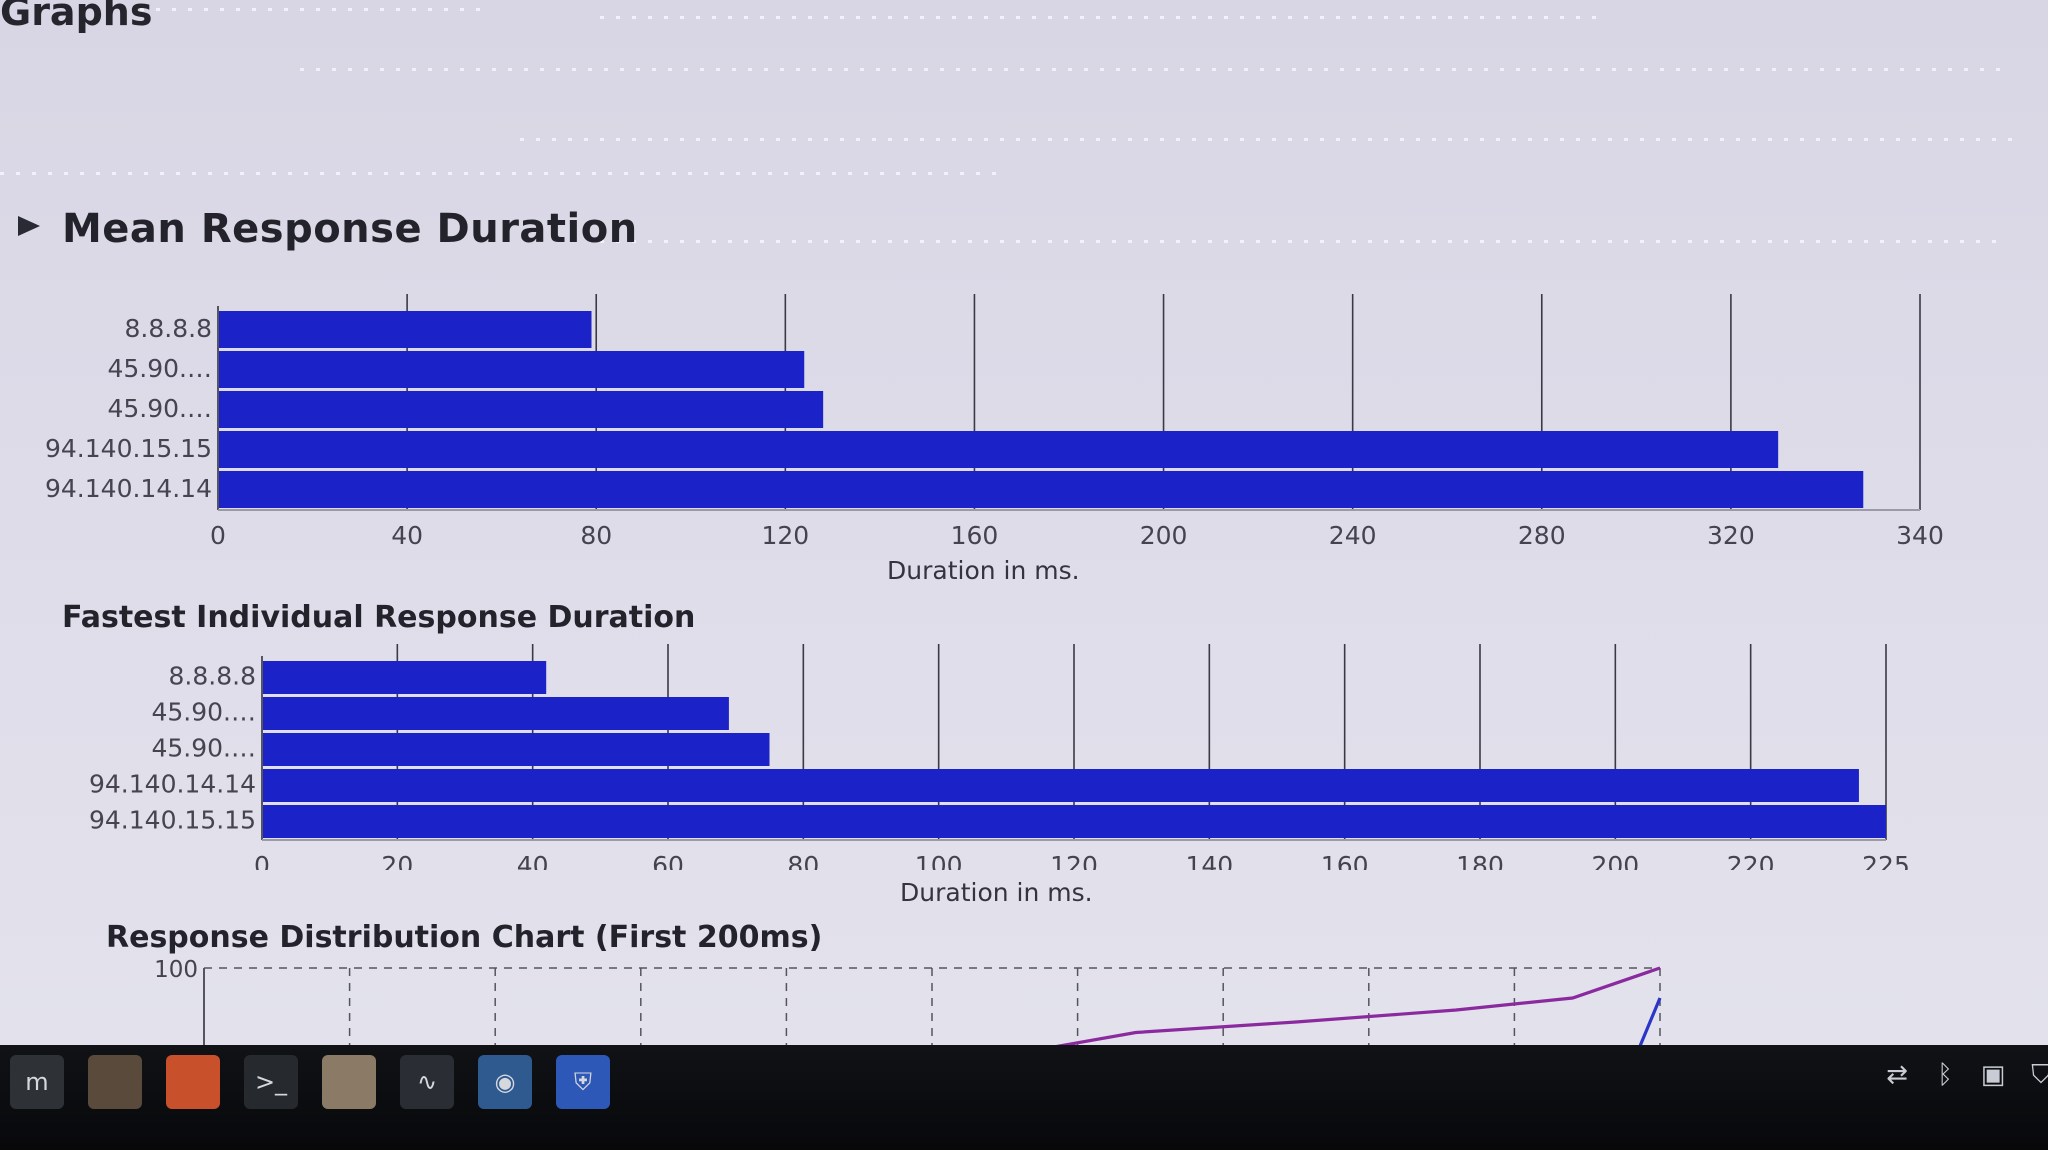 Image resolution: width=2048 pixels, height=1150 pixels. I want to click on x-tick-label: 280, so click(1542, 535).